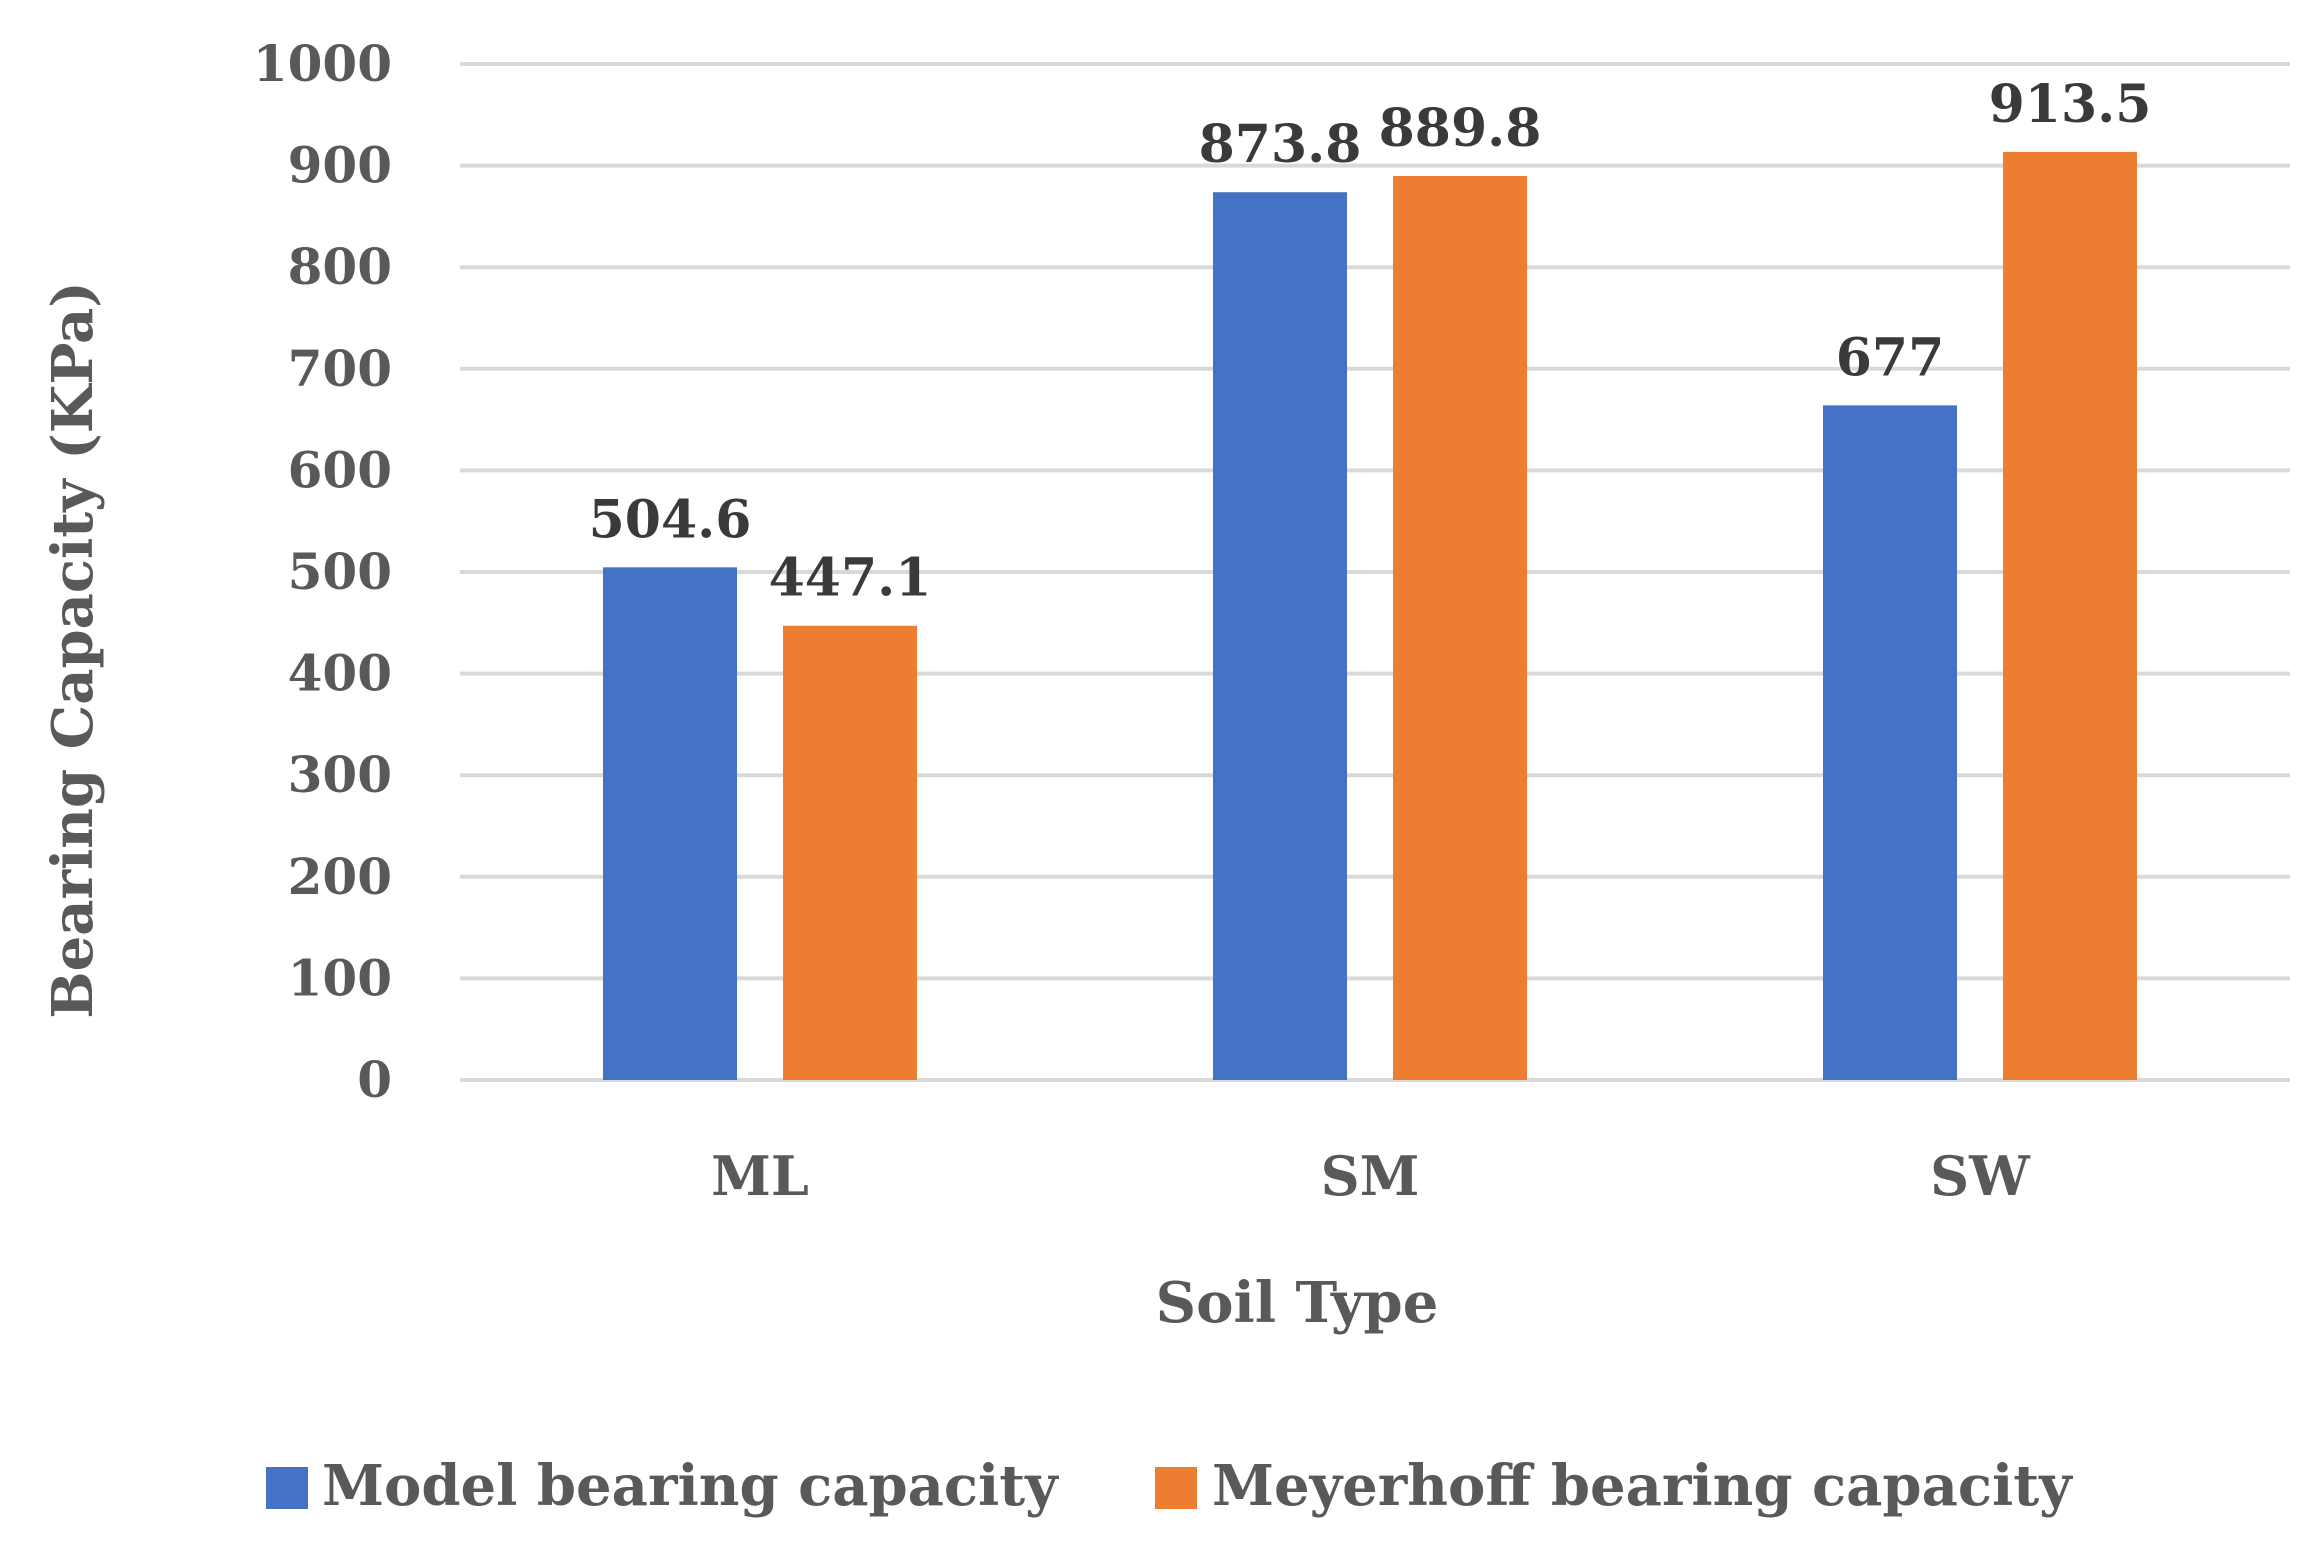 The height and width of the screenshot is (1553, 2317). I want to click on legend-label-model: Model bearing capacity, so click(690, 1486).